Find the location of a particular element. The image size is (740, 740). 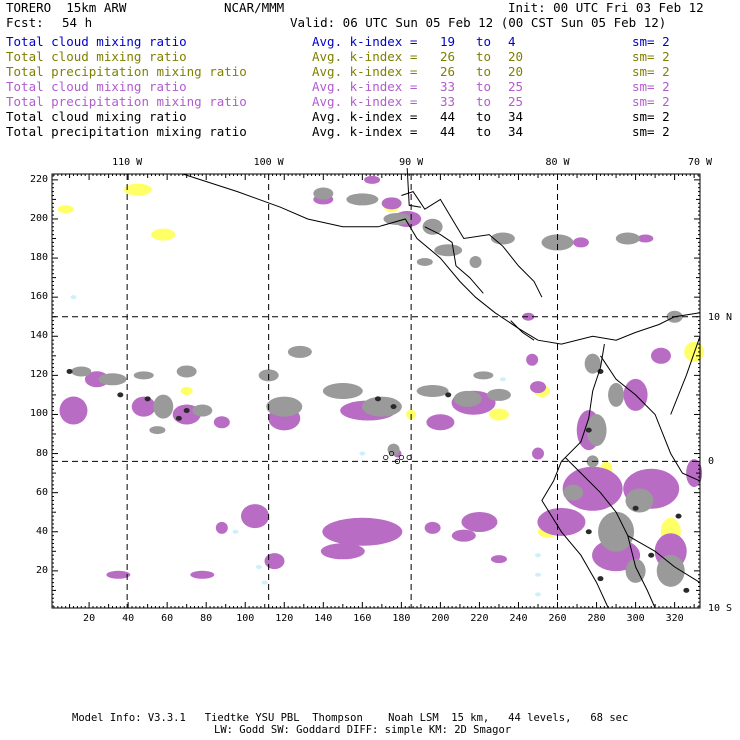

legend-from: 26 is located at coordinates (448, 71).